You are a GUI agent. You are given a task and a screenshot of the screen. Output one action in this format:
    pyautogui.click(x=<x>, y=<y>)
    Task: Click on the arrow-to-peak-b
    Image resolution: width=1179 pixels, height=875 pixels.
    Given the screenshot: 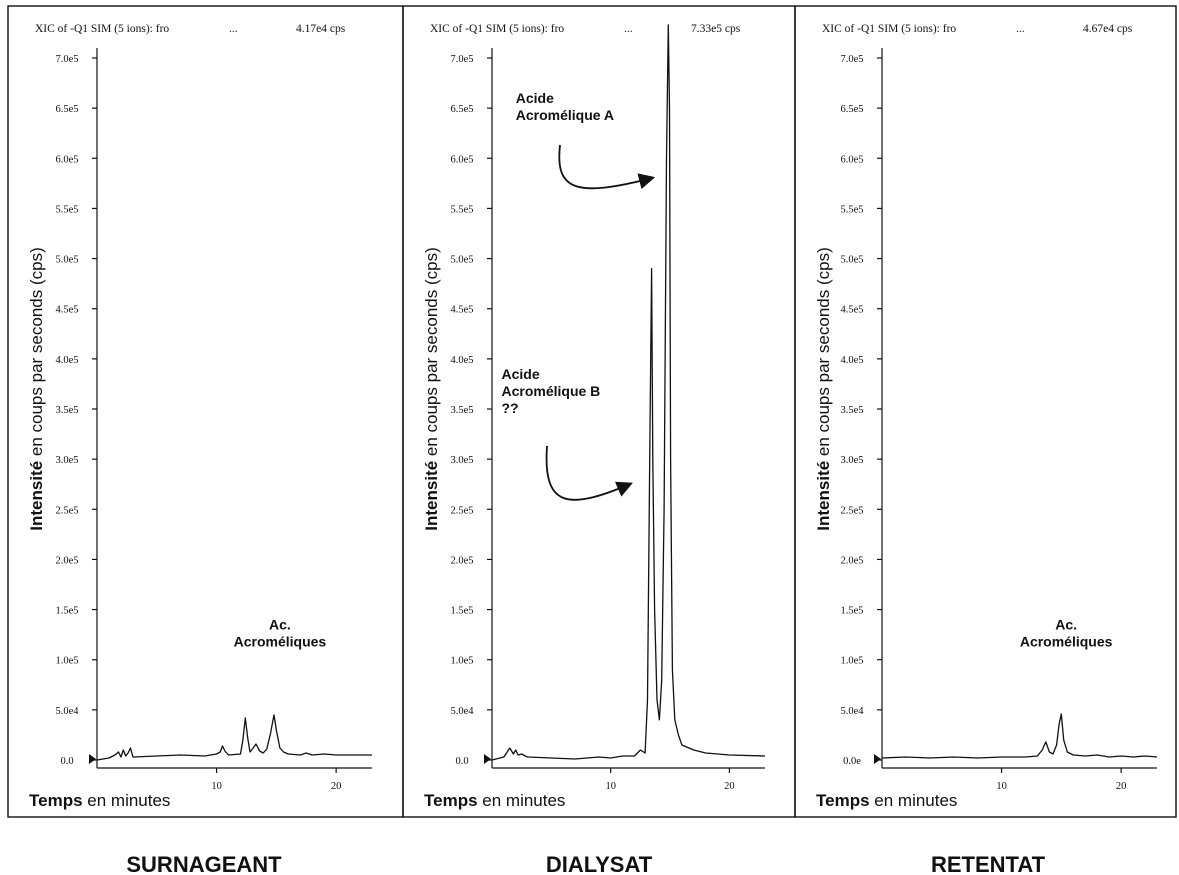 What is the action you would take?
    pyautogui.click(x=589, y=473)
    